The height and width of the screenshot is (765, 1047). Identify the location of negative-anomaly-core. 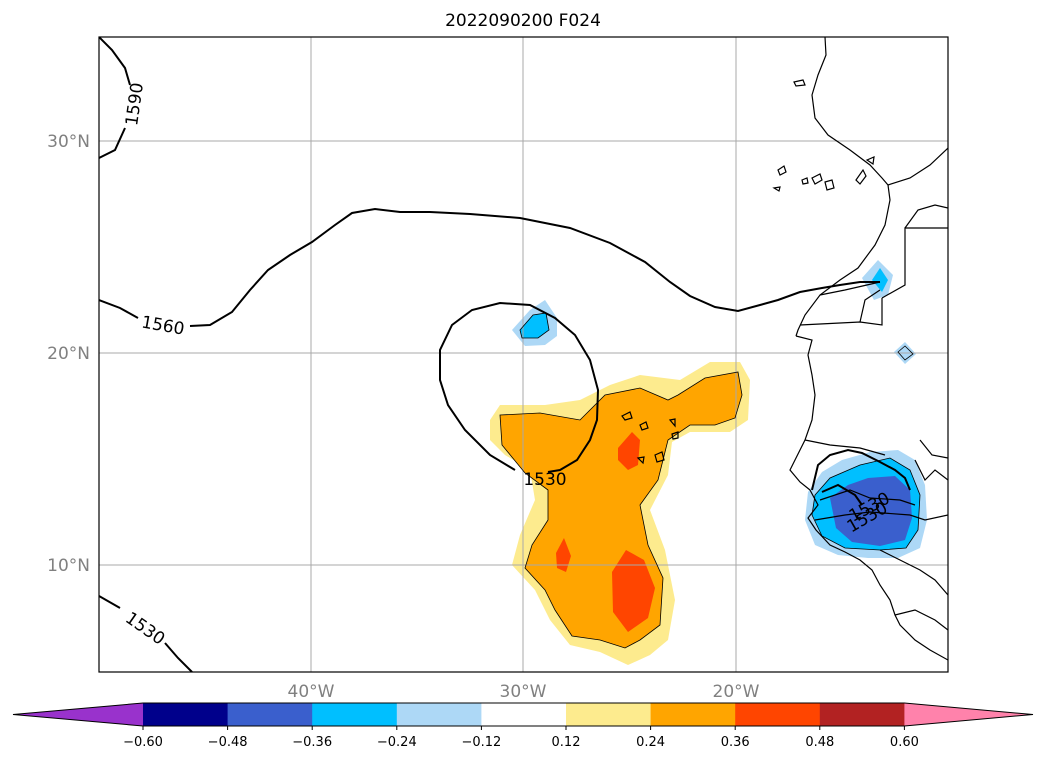
(534, 325).